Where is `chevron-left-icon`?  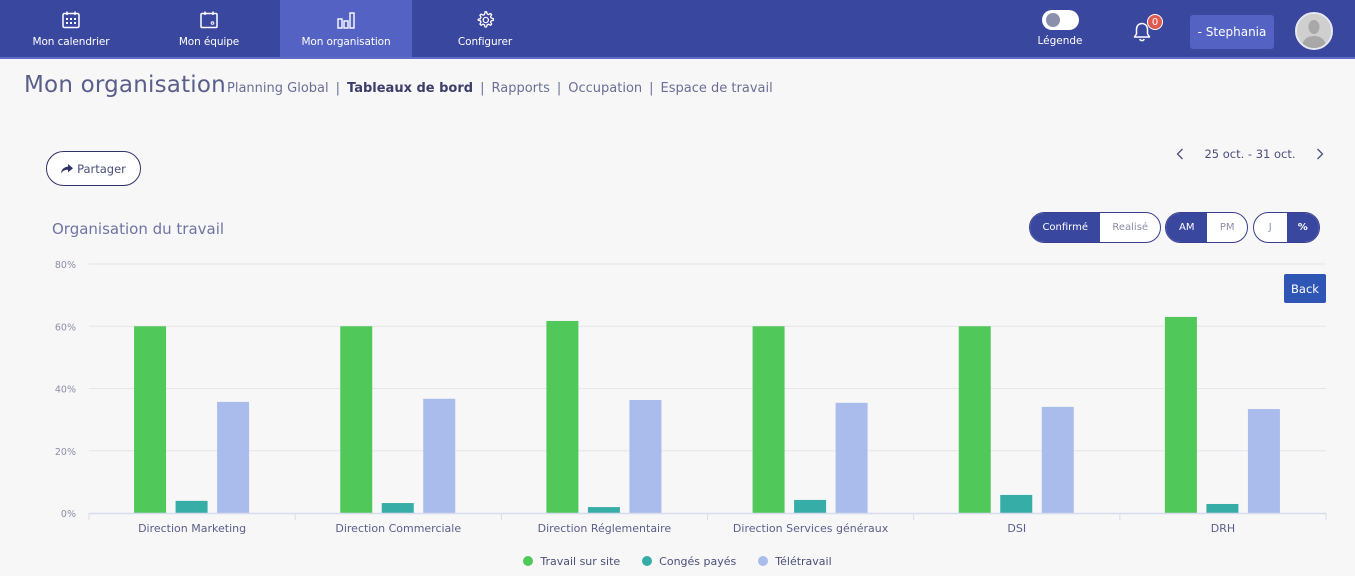 chevron-left-icon is located at coordinates (1179, 154).